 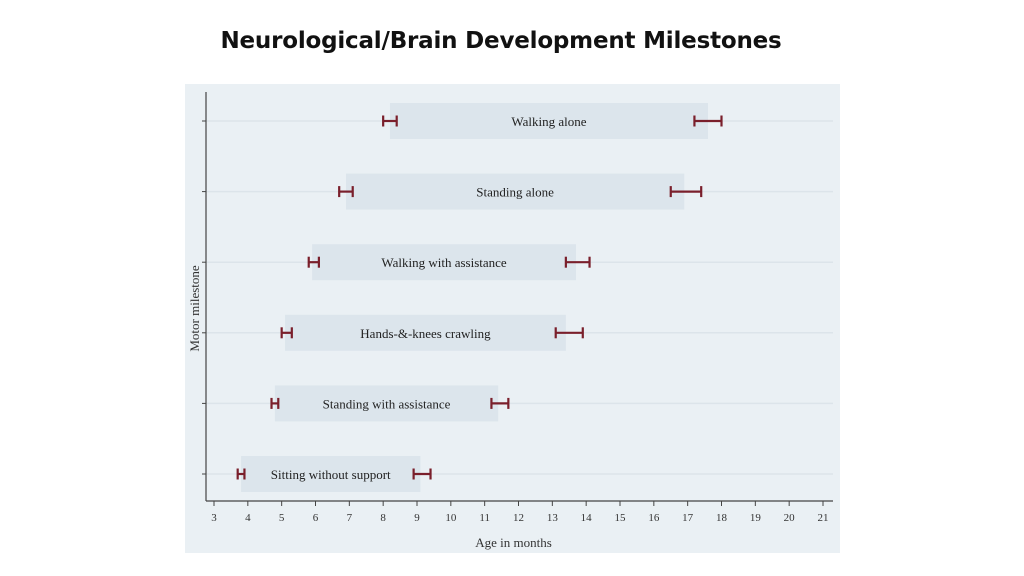 What do you see at coordinates (383, 518) in the screenshot?
I see `x-tick-label: 8` at bounding box center [383, 518].